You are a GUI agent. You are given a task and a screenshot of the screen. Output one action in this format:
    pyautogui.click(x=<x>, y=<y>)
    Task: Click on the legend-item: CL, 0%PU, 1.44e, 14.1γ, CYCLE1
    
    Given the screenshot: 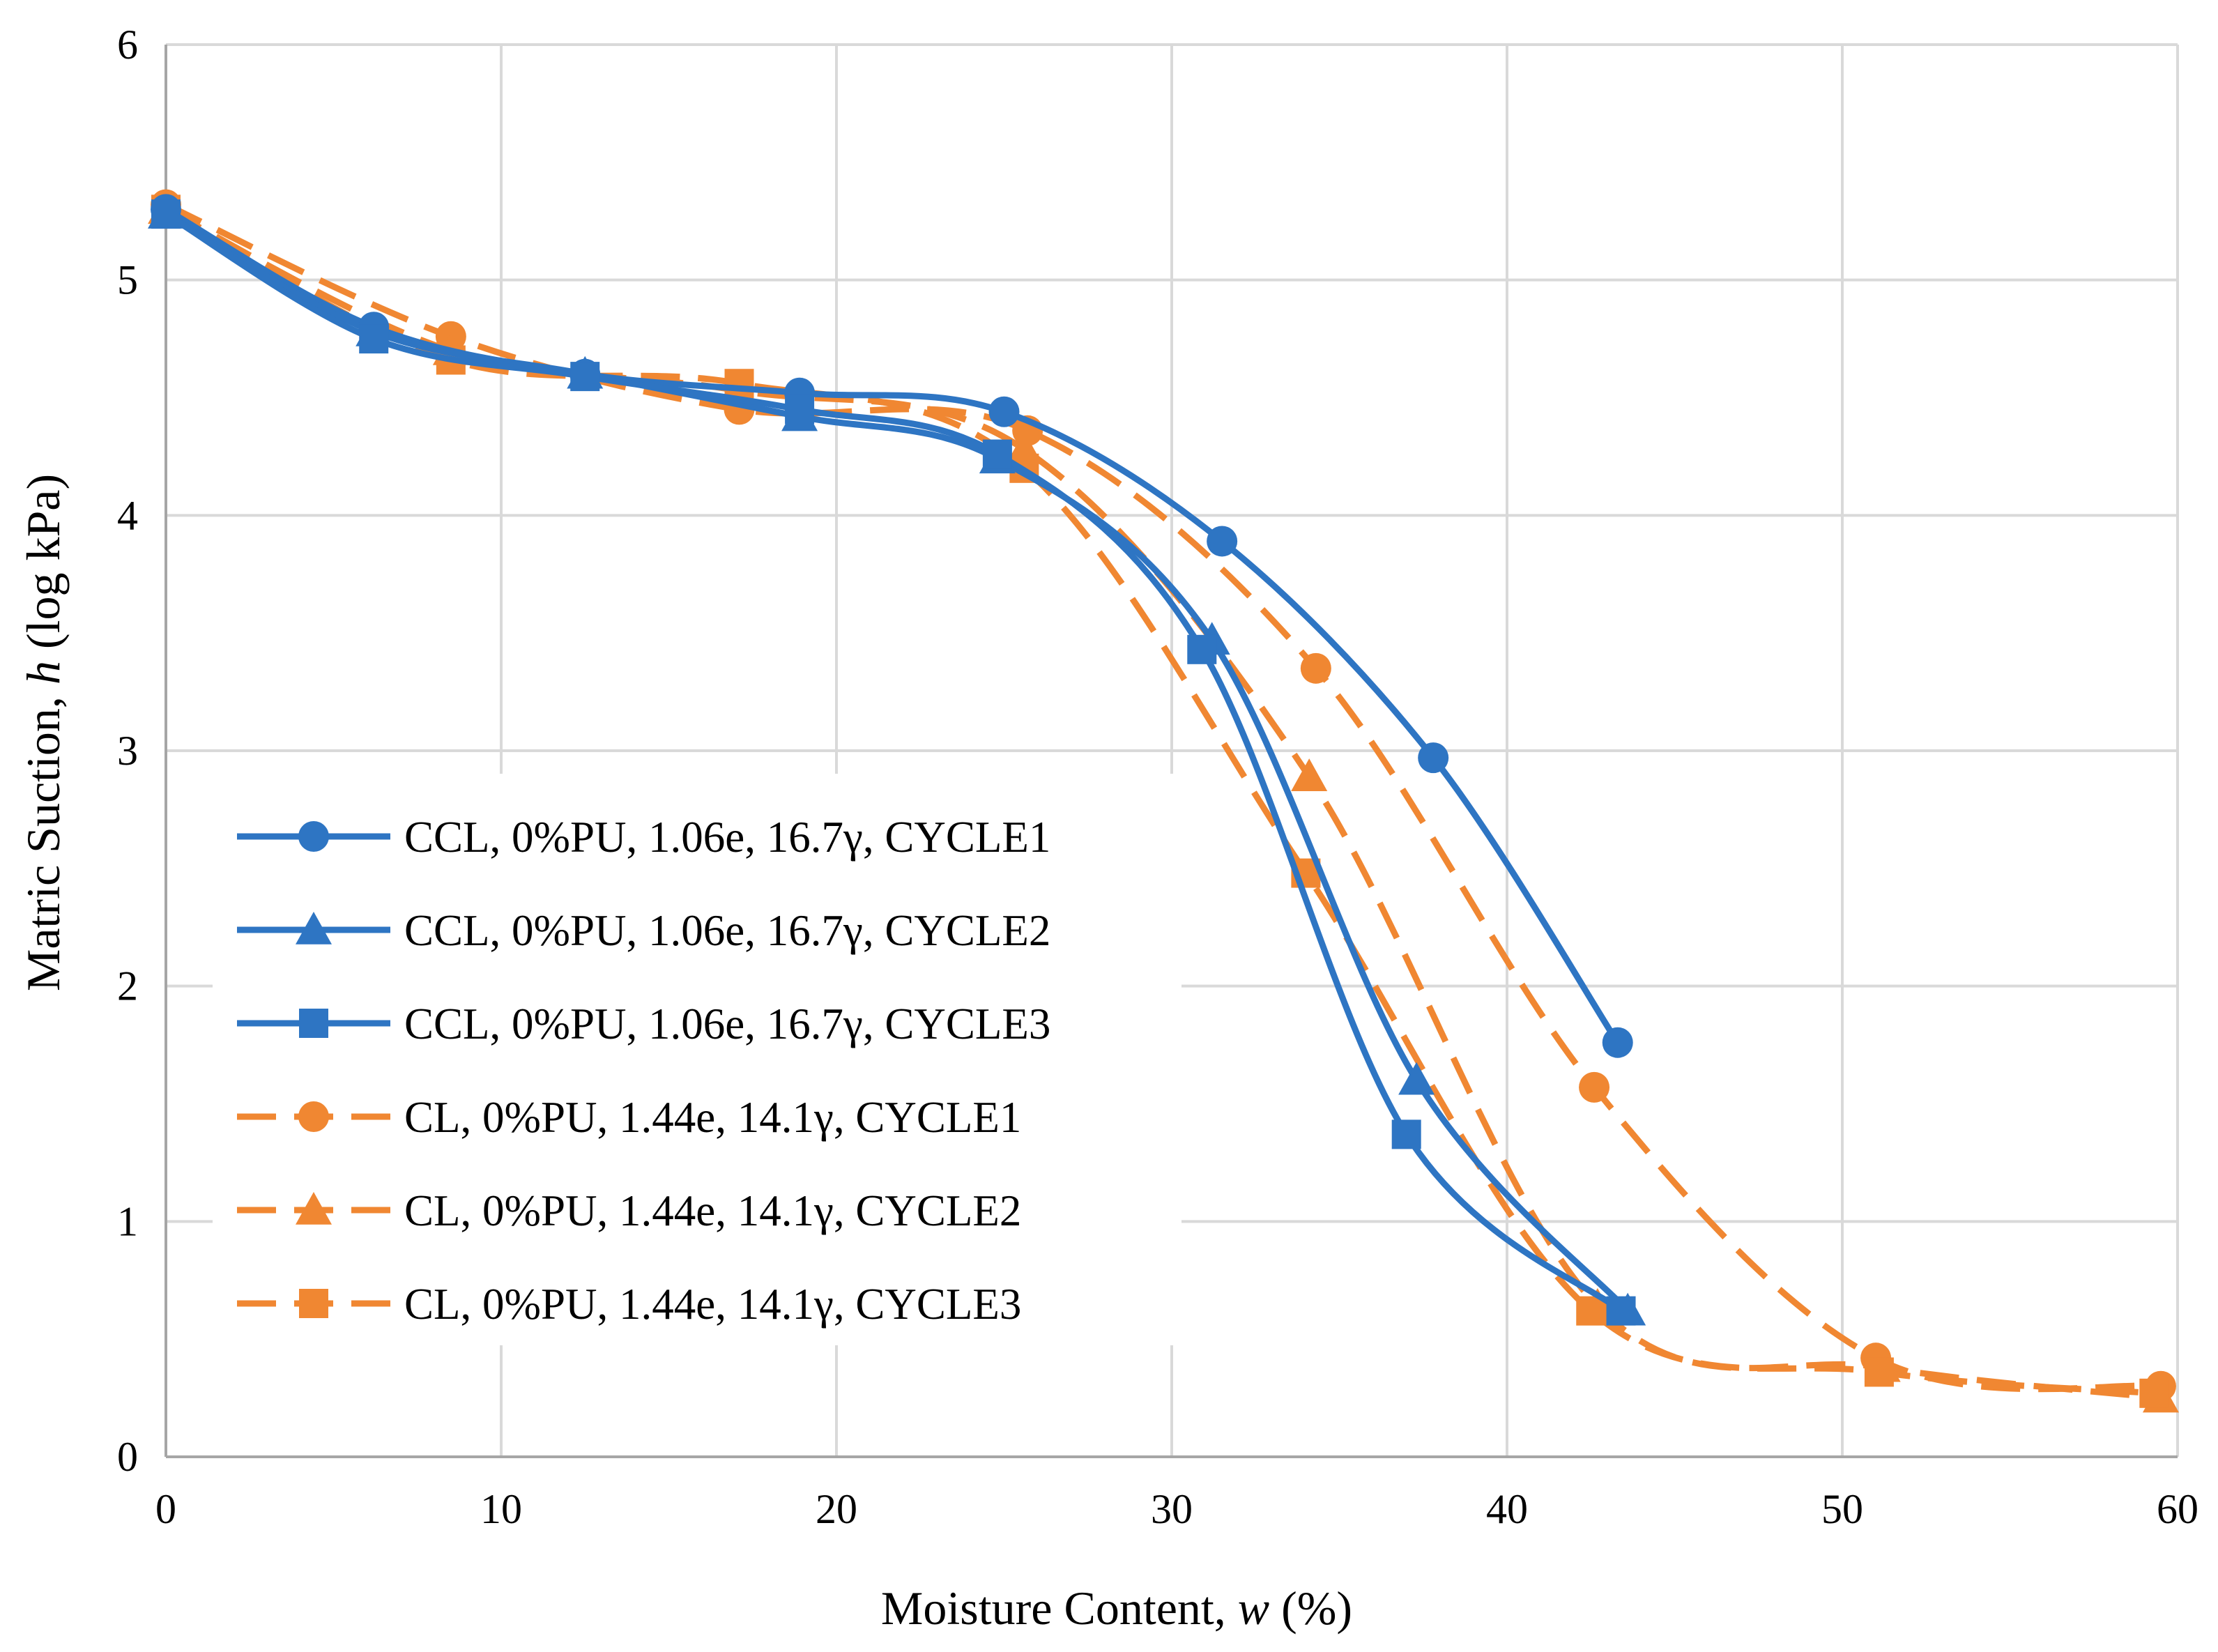 What is the action you would take?
    pyautogui.click(x=629, y=1117)
    